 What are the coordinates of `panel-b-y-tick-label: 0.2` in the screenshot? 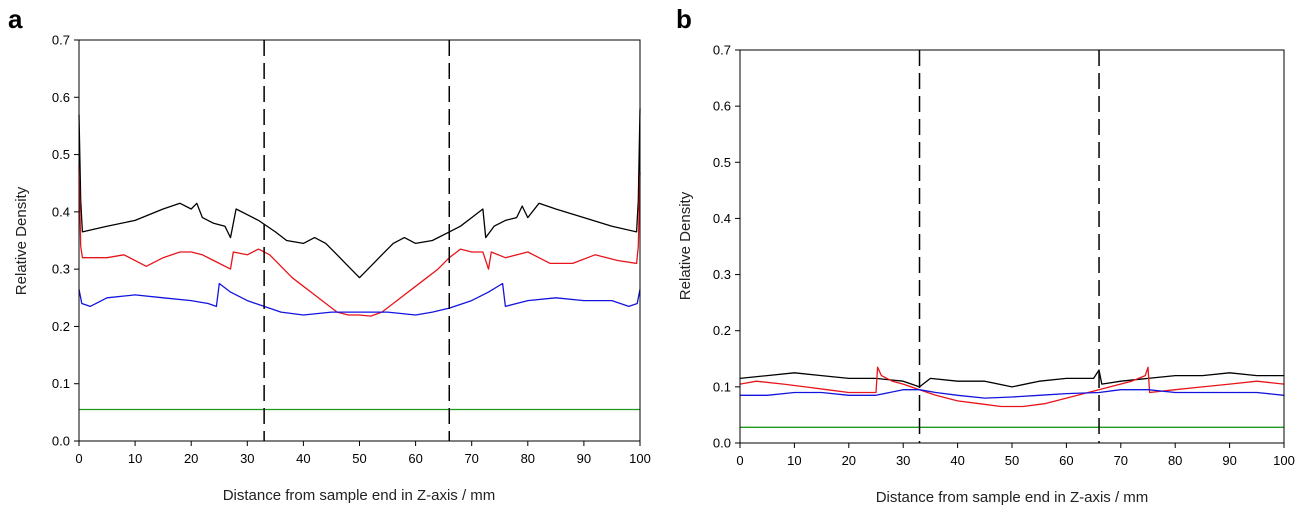 It's located at (722, 330).